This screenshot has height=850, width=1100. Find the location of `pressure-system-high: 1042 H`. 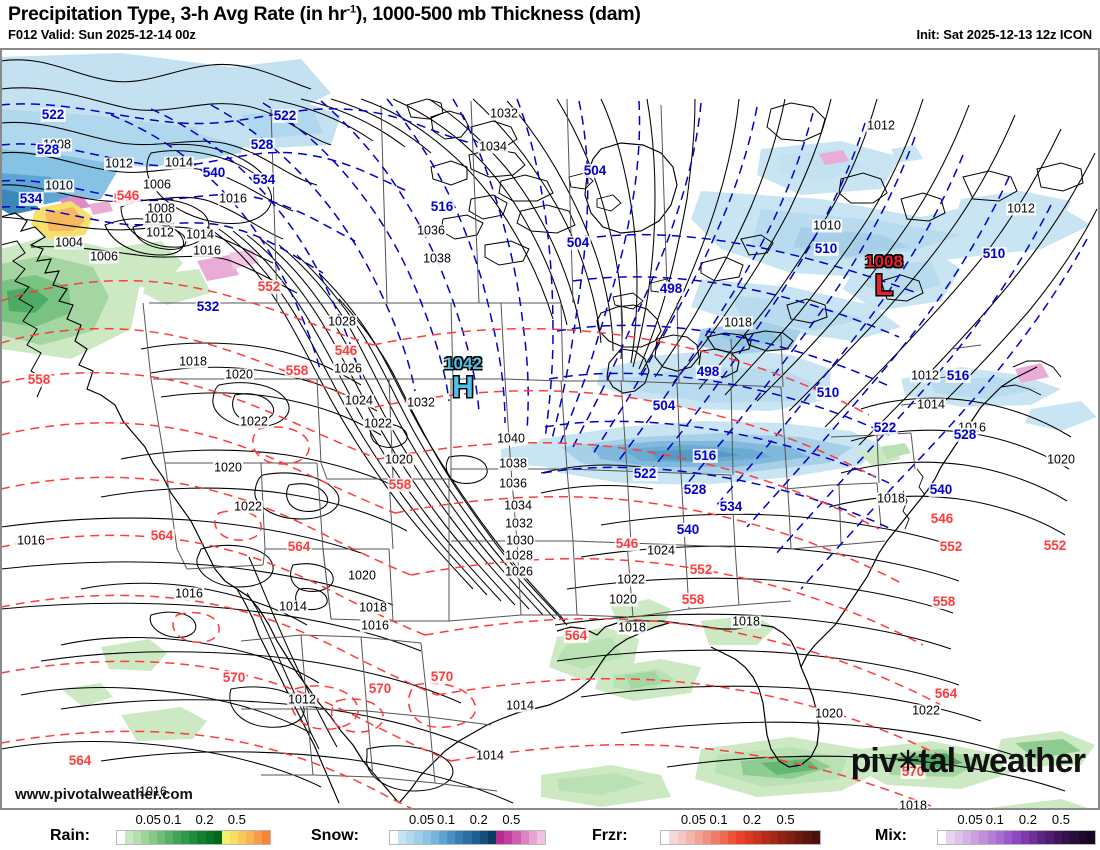

pressure-system-high: 1042 H is located at coordinates (463, 379).